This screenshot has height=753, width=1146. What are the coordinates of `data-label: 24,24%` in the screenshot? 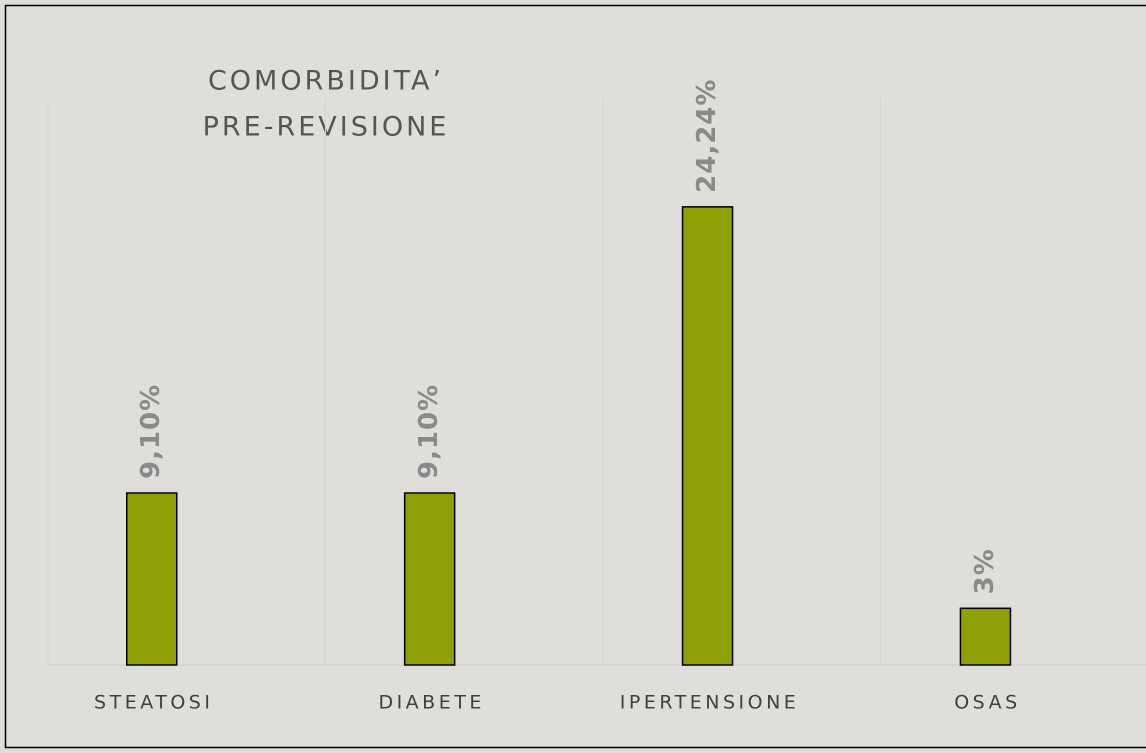 It's located at (707, 136).